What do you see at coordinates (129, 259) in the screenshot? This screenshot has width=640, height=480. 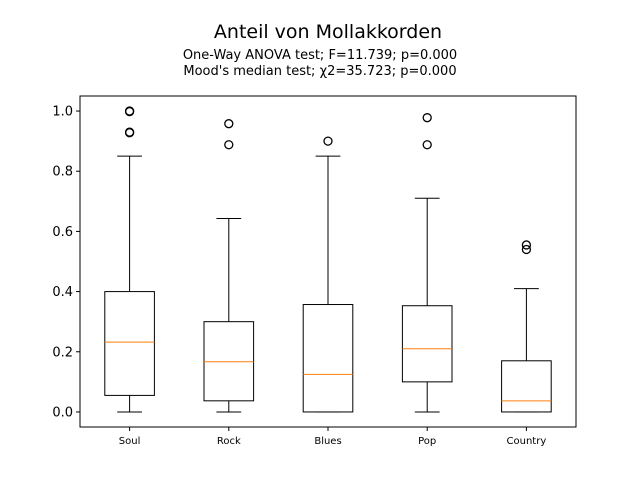 I see `box-soul` at bounding box center [129, 259].